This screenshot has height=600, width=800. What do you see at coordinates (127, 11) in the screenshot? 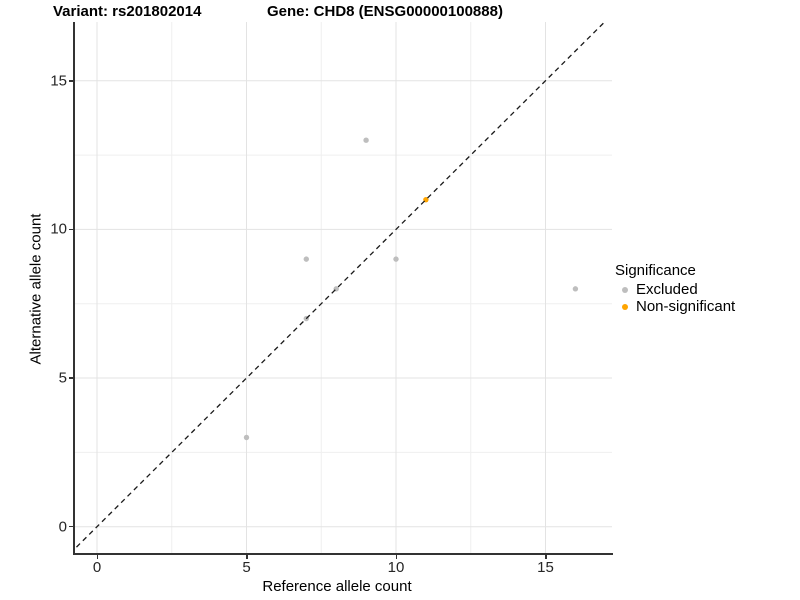
I see `variant-title: Variant: rs201802014` at bounding box center [127, 11].